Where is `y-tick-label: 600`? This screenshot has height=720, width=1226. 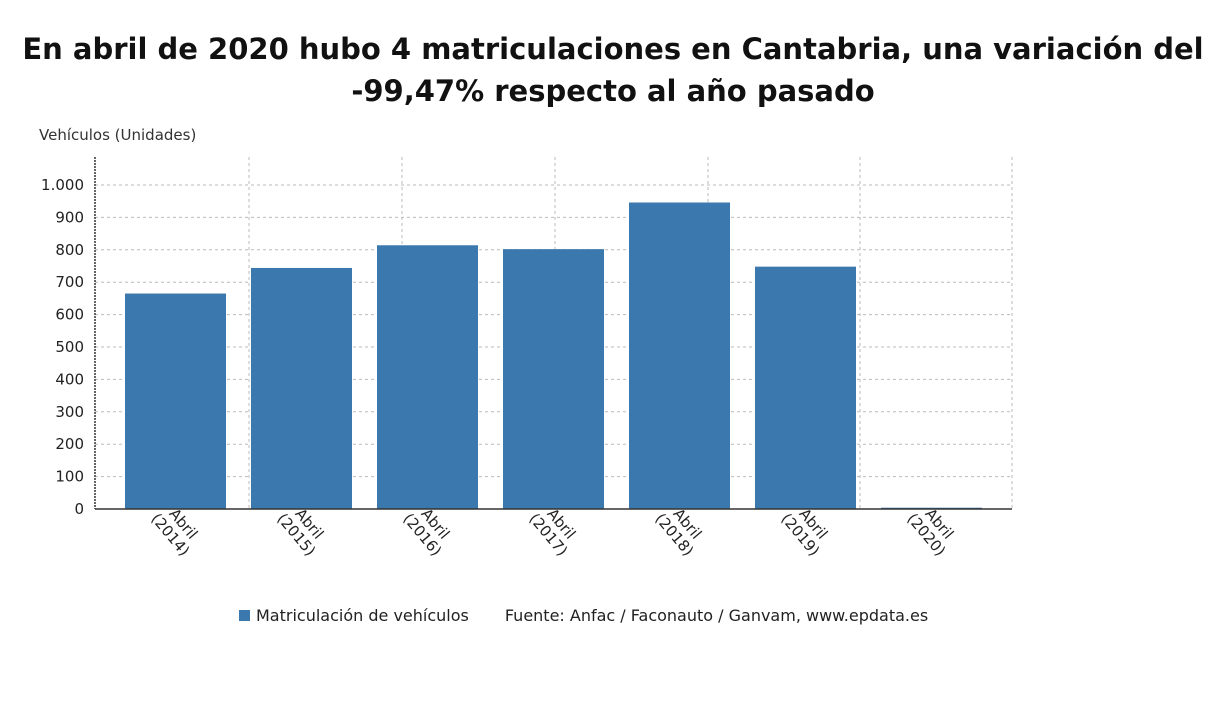 y-tick-label: 600 is located at coordinates (69, 315).